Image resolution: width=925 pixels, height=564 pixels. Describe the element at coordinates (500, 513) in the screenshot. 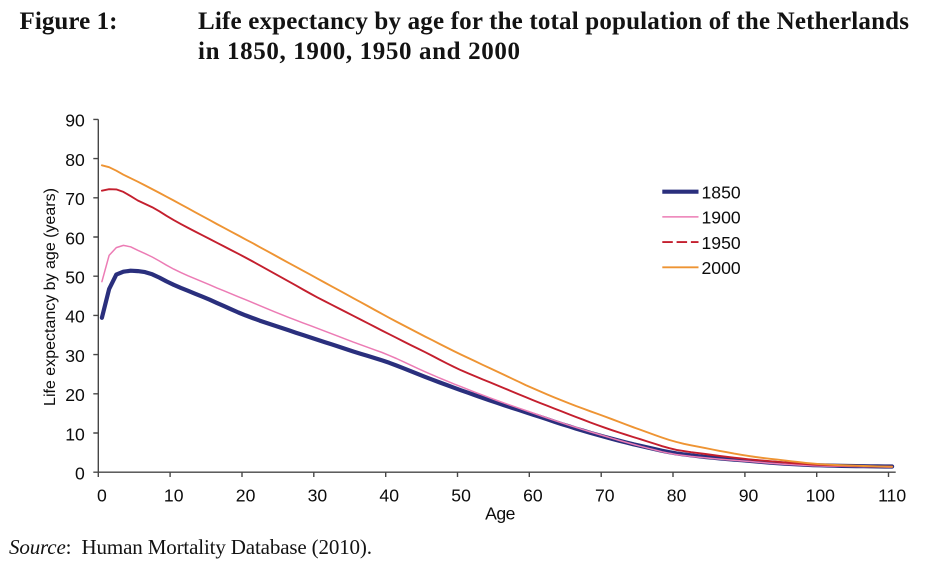

I see `svg-text: Age` at that location.